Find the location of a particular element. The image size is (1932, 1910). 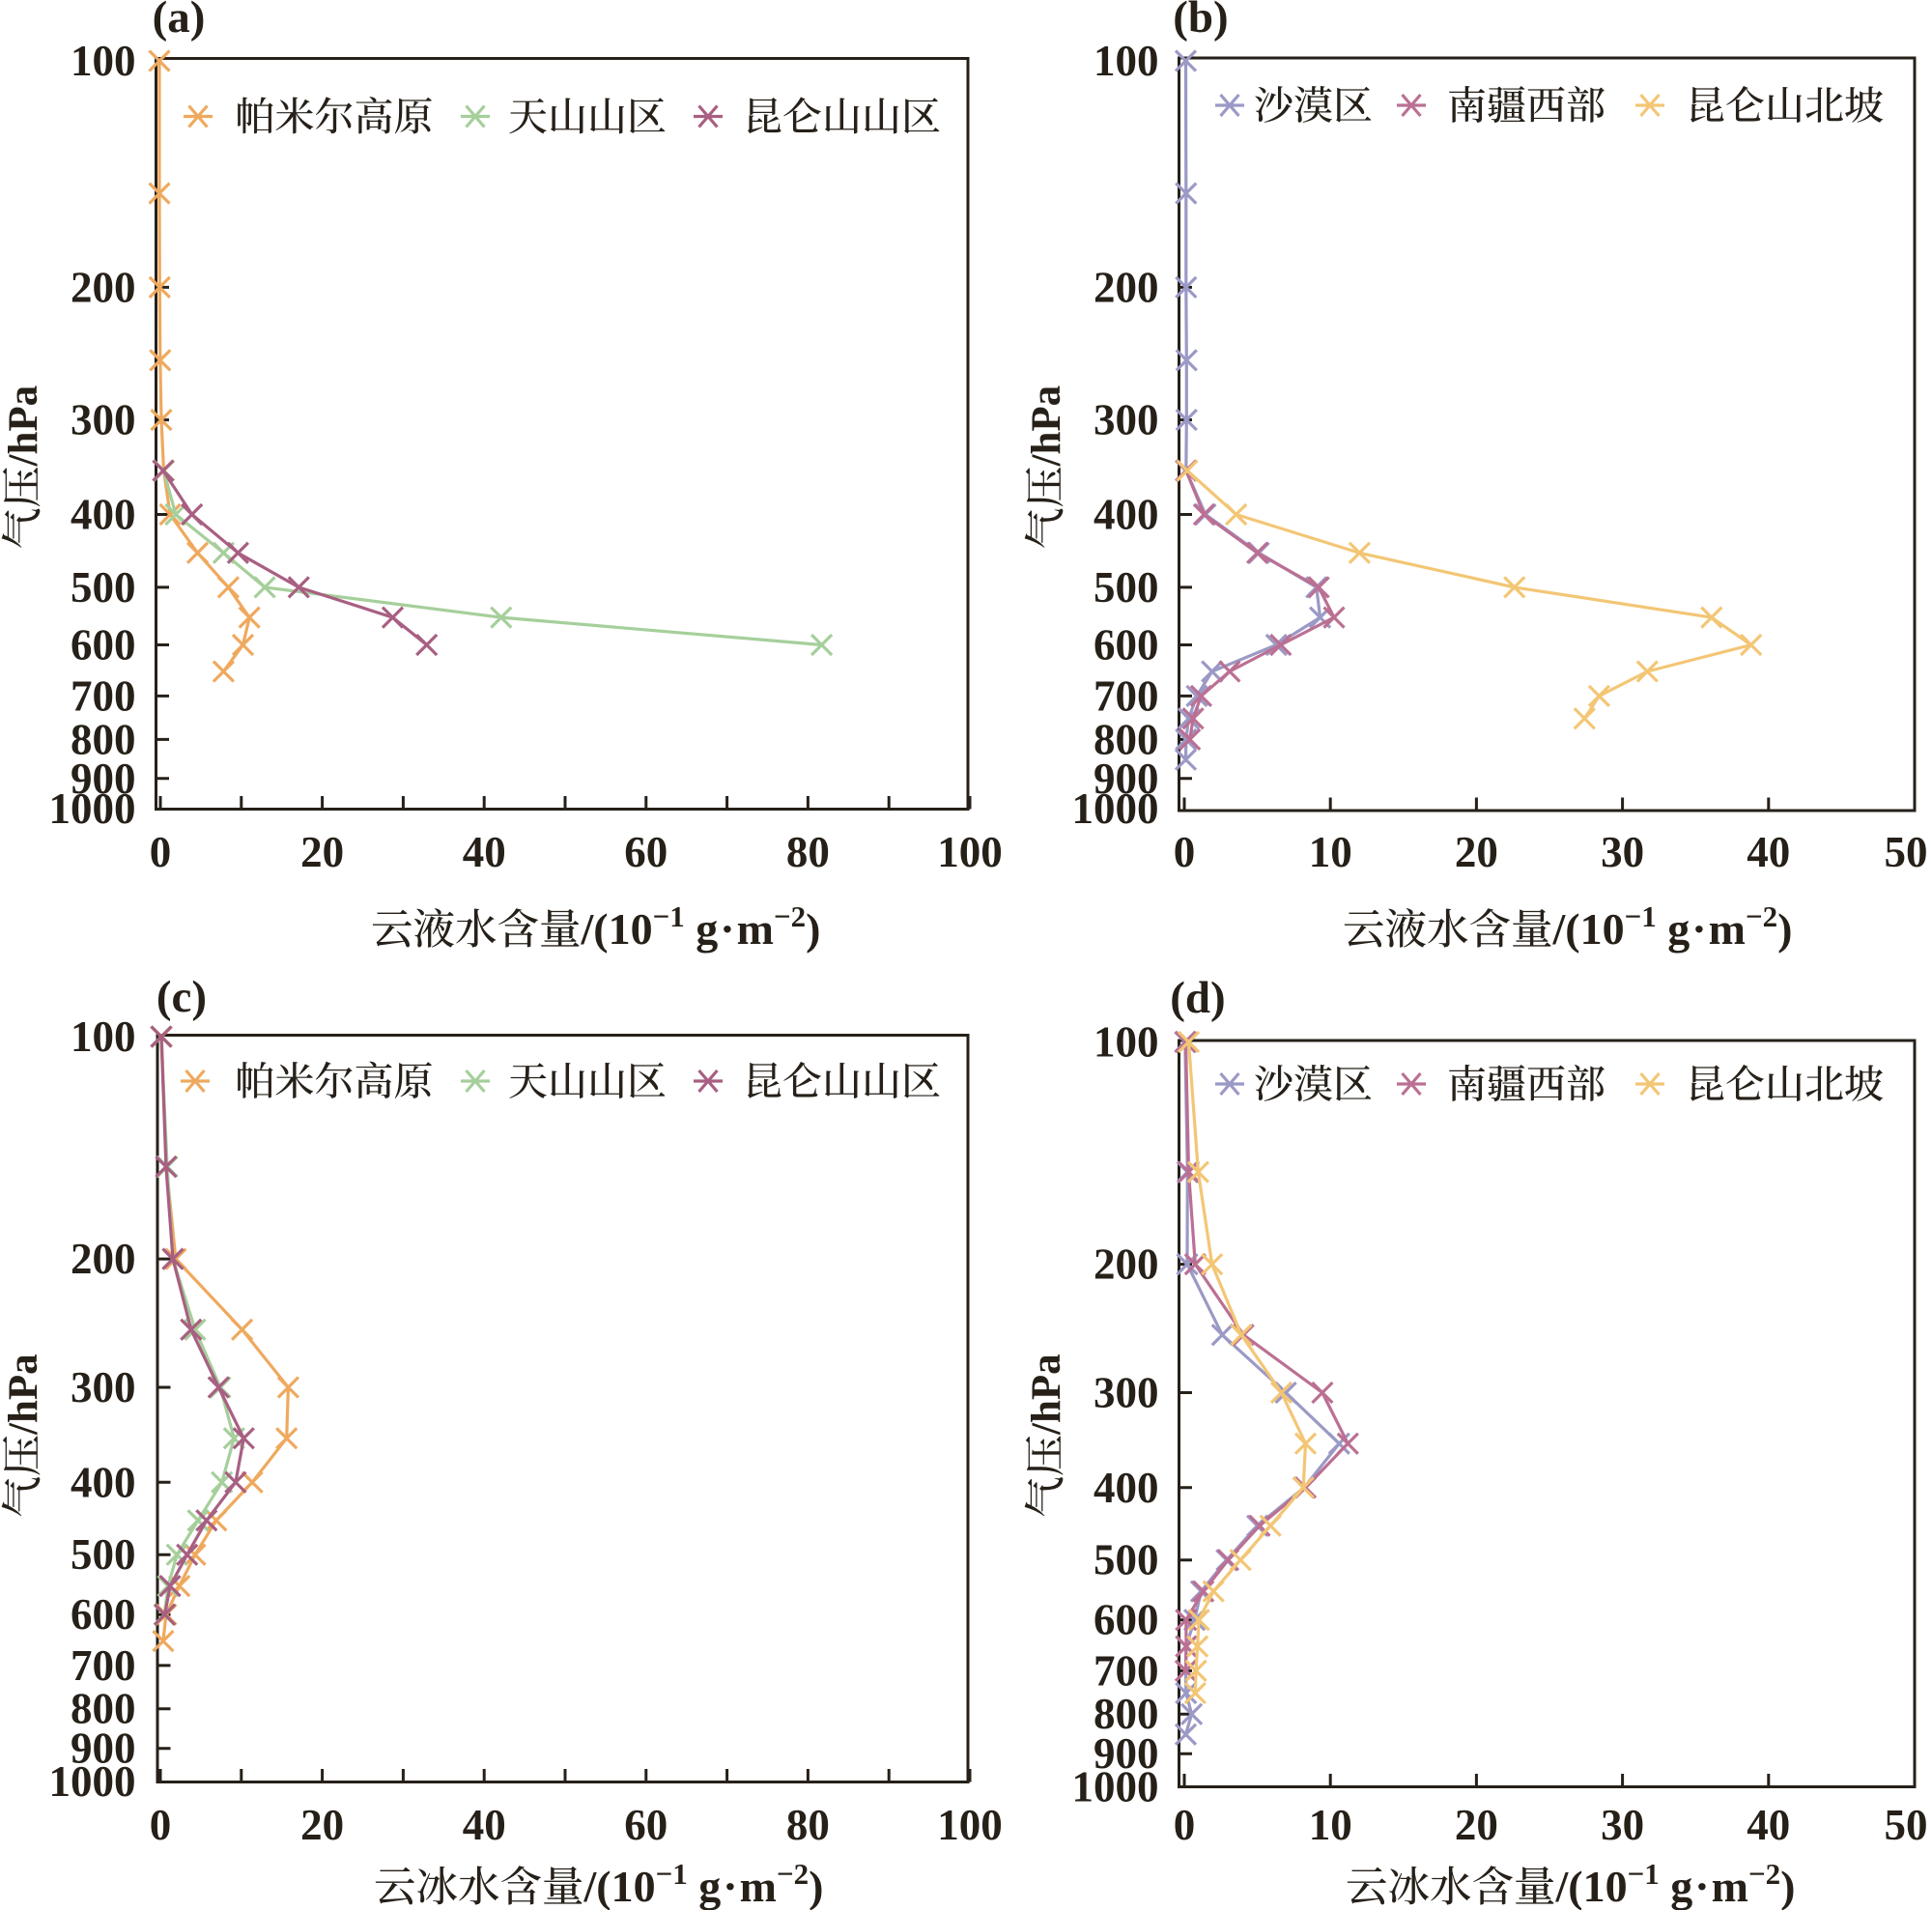

svg-text: (b) is located at coordinates (1200, 22).